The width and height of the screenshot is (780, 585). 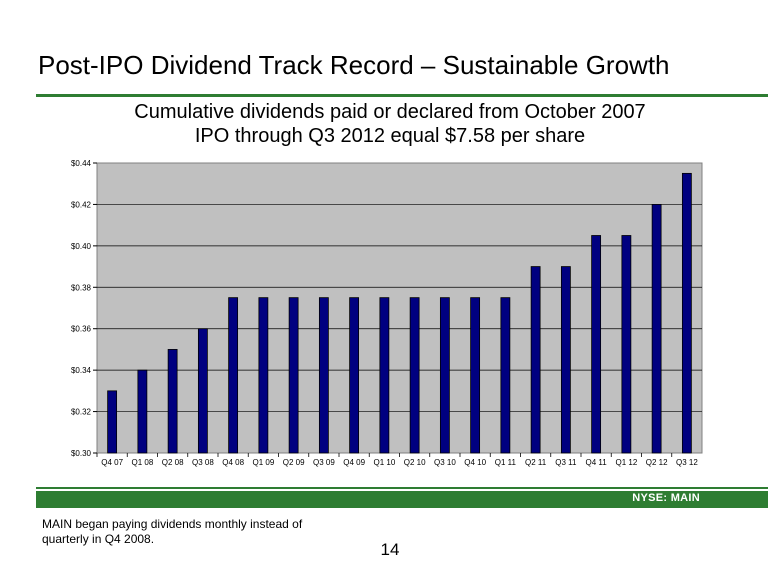 What do you see at coordinates (475, 462) in the screenshot?
I see `x-tick-label: Q4 10` at bounding box center [475, 462].